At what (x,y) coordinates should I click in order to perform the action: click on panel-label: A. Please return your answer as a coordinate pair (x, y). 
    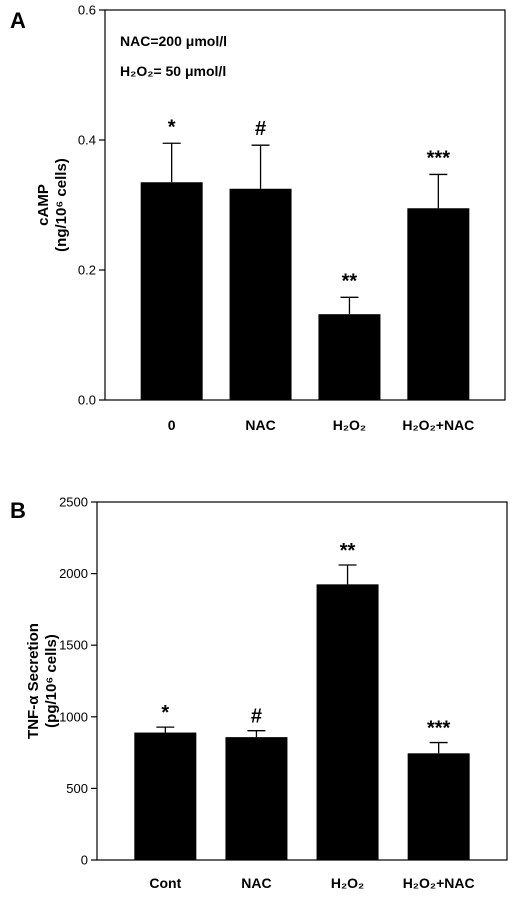
    Looking at the image, I should click on (18, 20).